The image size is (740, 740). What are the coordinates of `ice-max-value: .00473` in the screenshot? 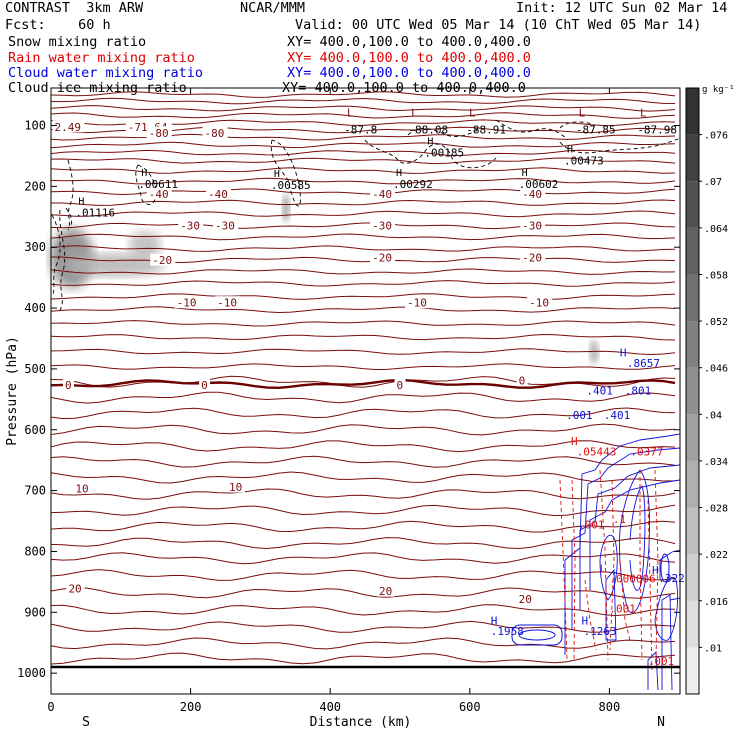 It's located at (584, 160).